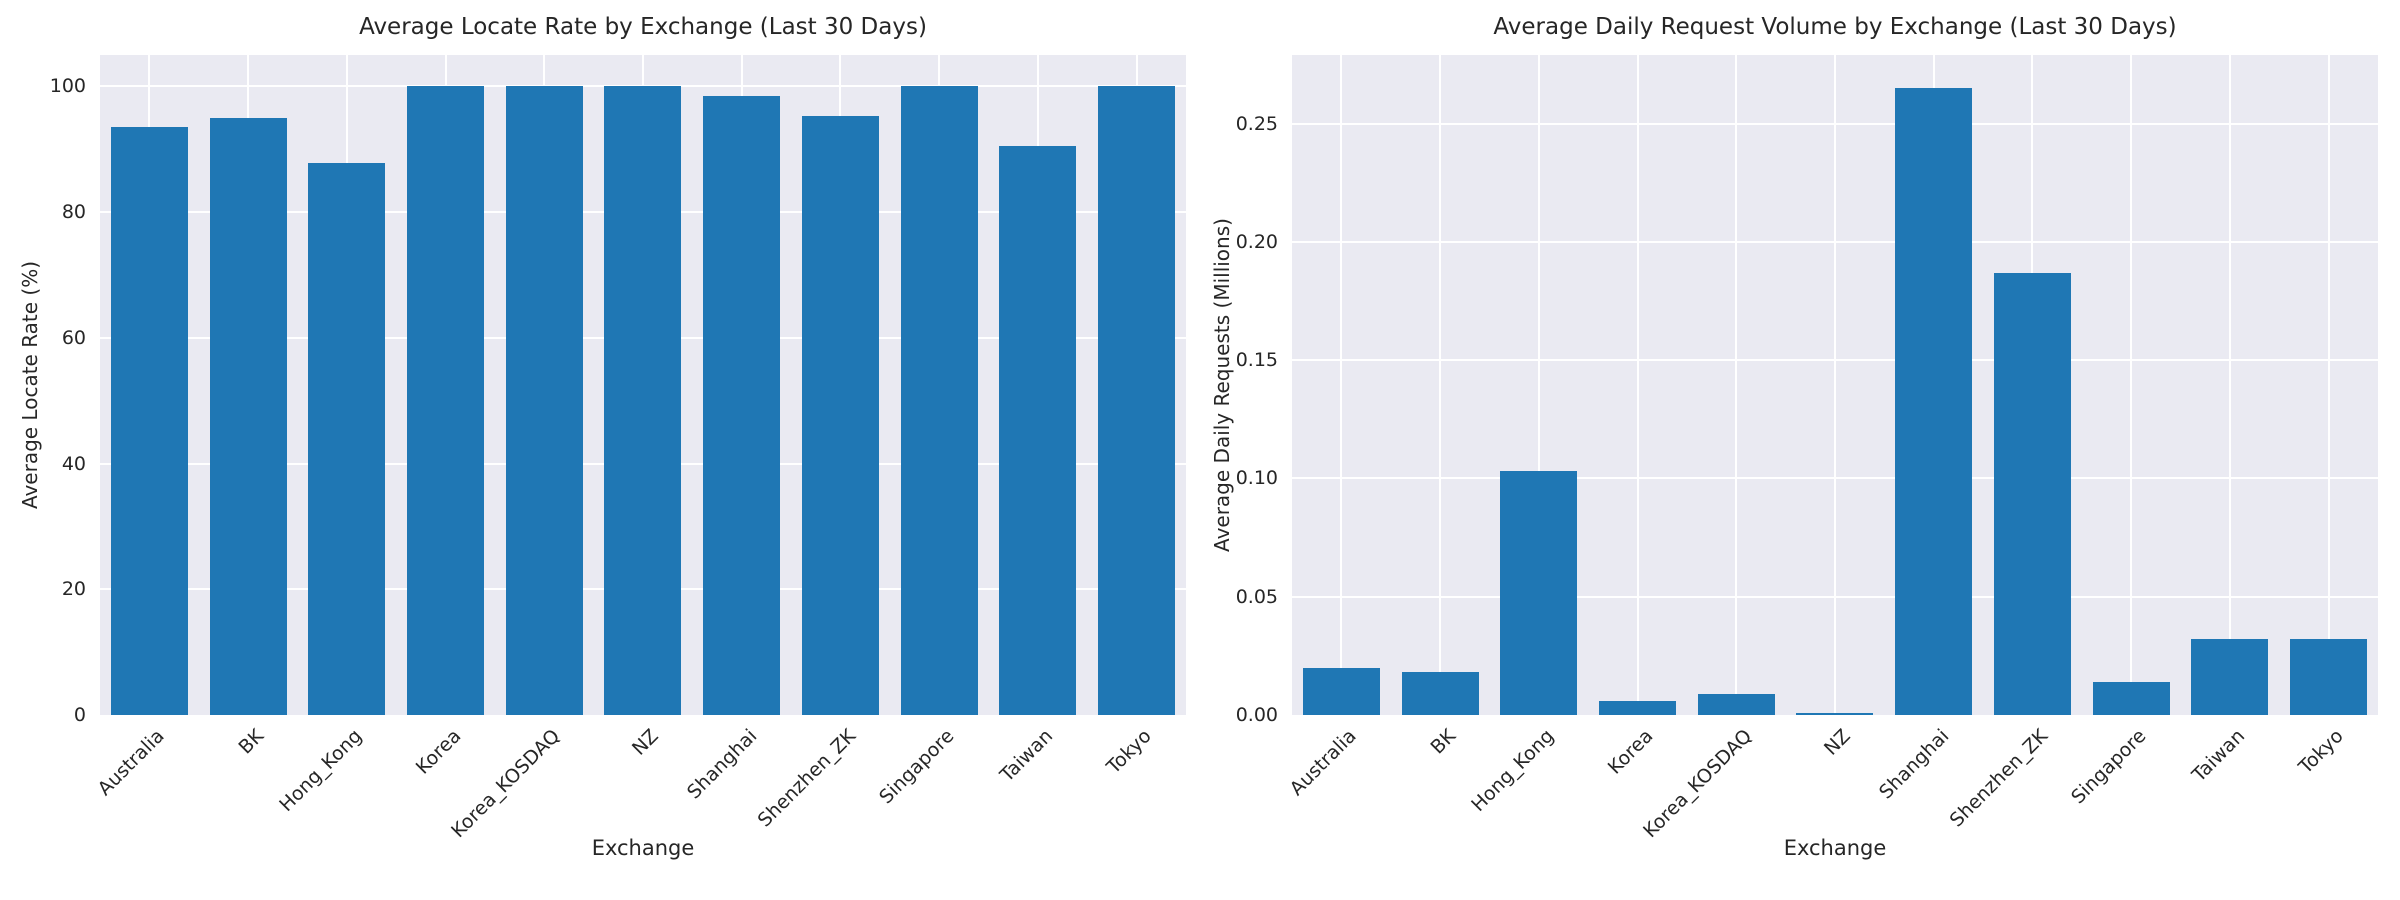 This screenshot has height=900, width=2400. I want to click on y-axis-label-locate-rate: Average Locate Rate (%), so click(30, 385).